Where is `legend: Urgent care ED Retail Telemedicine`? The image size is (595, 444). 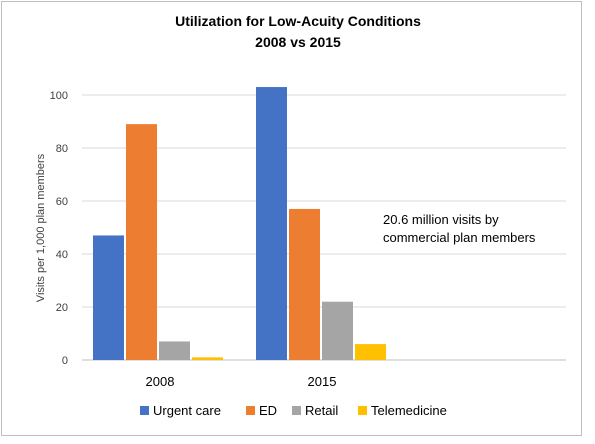 legend: Urgent care ED Retail Telemedicine is located at coordinates (293, 410).